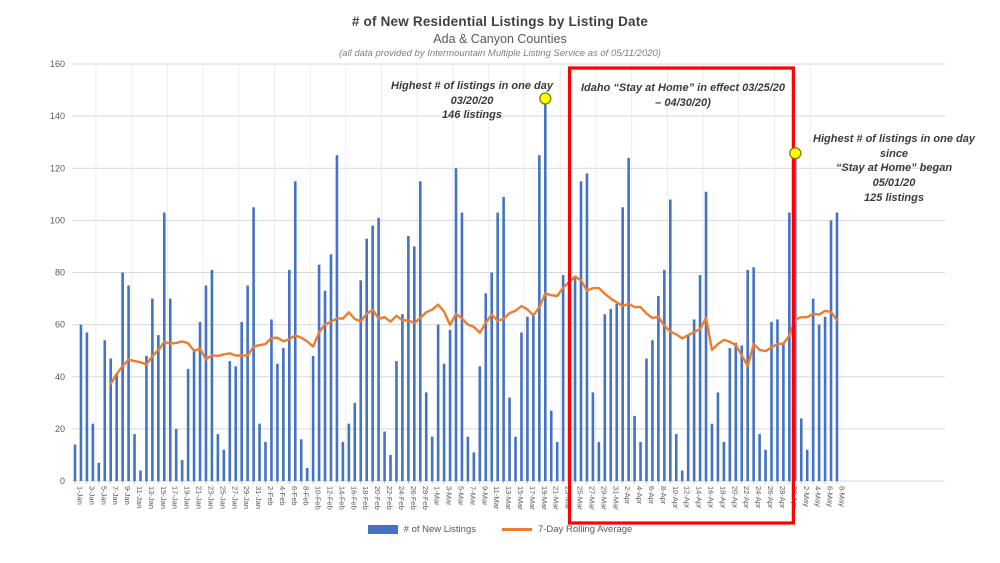 Image resolution: width=1000 pixels, height=563 pixels. What do you see at coordinates (711, 497) in the screenshot?
I see `x-axis-tick-label: 16-Apr` at bounding box center [711, 497].